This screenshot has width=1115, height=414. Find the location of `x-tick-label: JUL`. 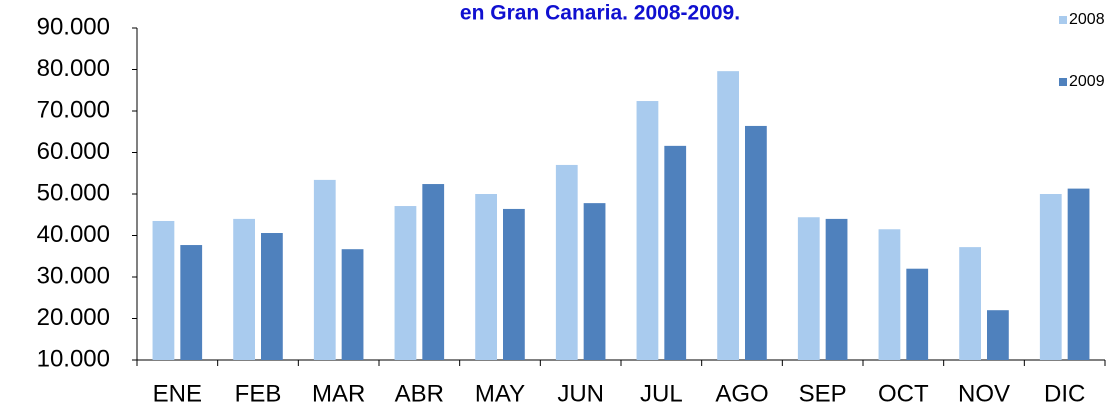

x-tick-label: JUL is located at coordinates (661, 393).